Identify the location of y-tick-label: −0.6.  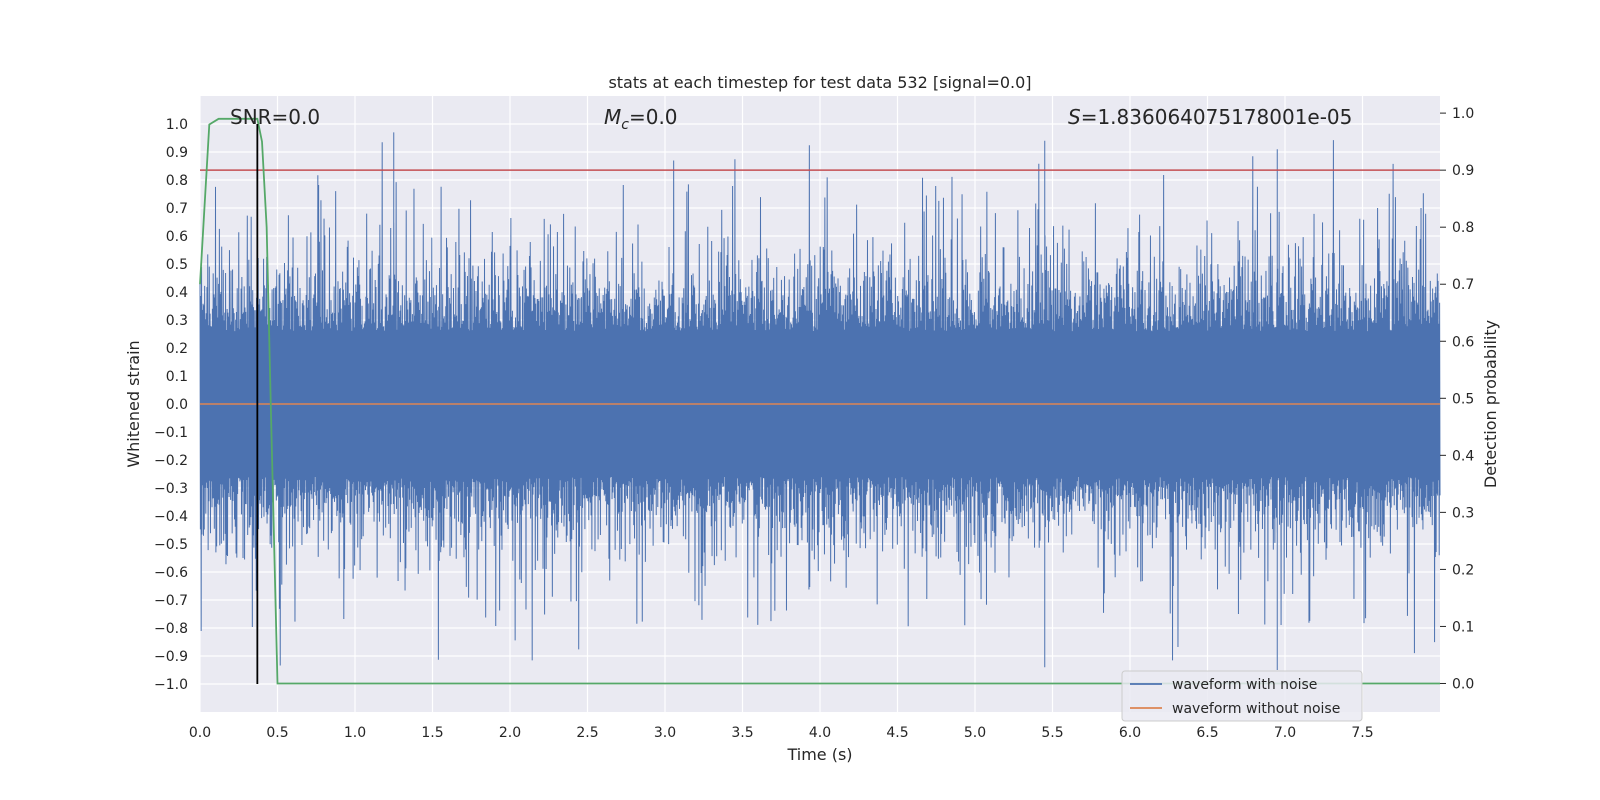
(171, 573).